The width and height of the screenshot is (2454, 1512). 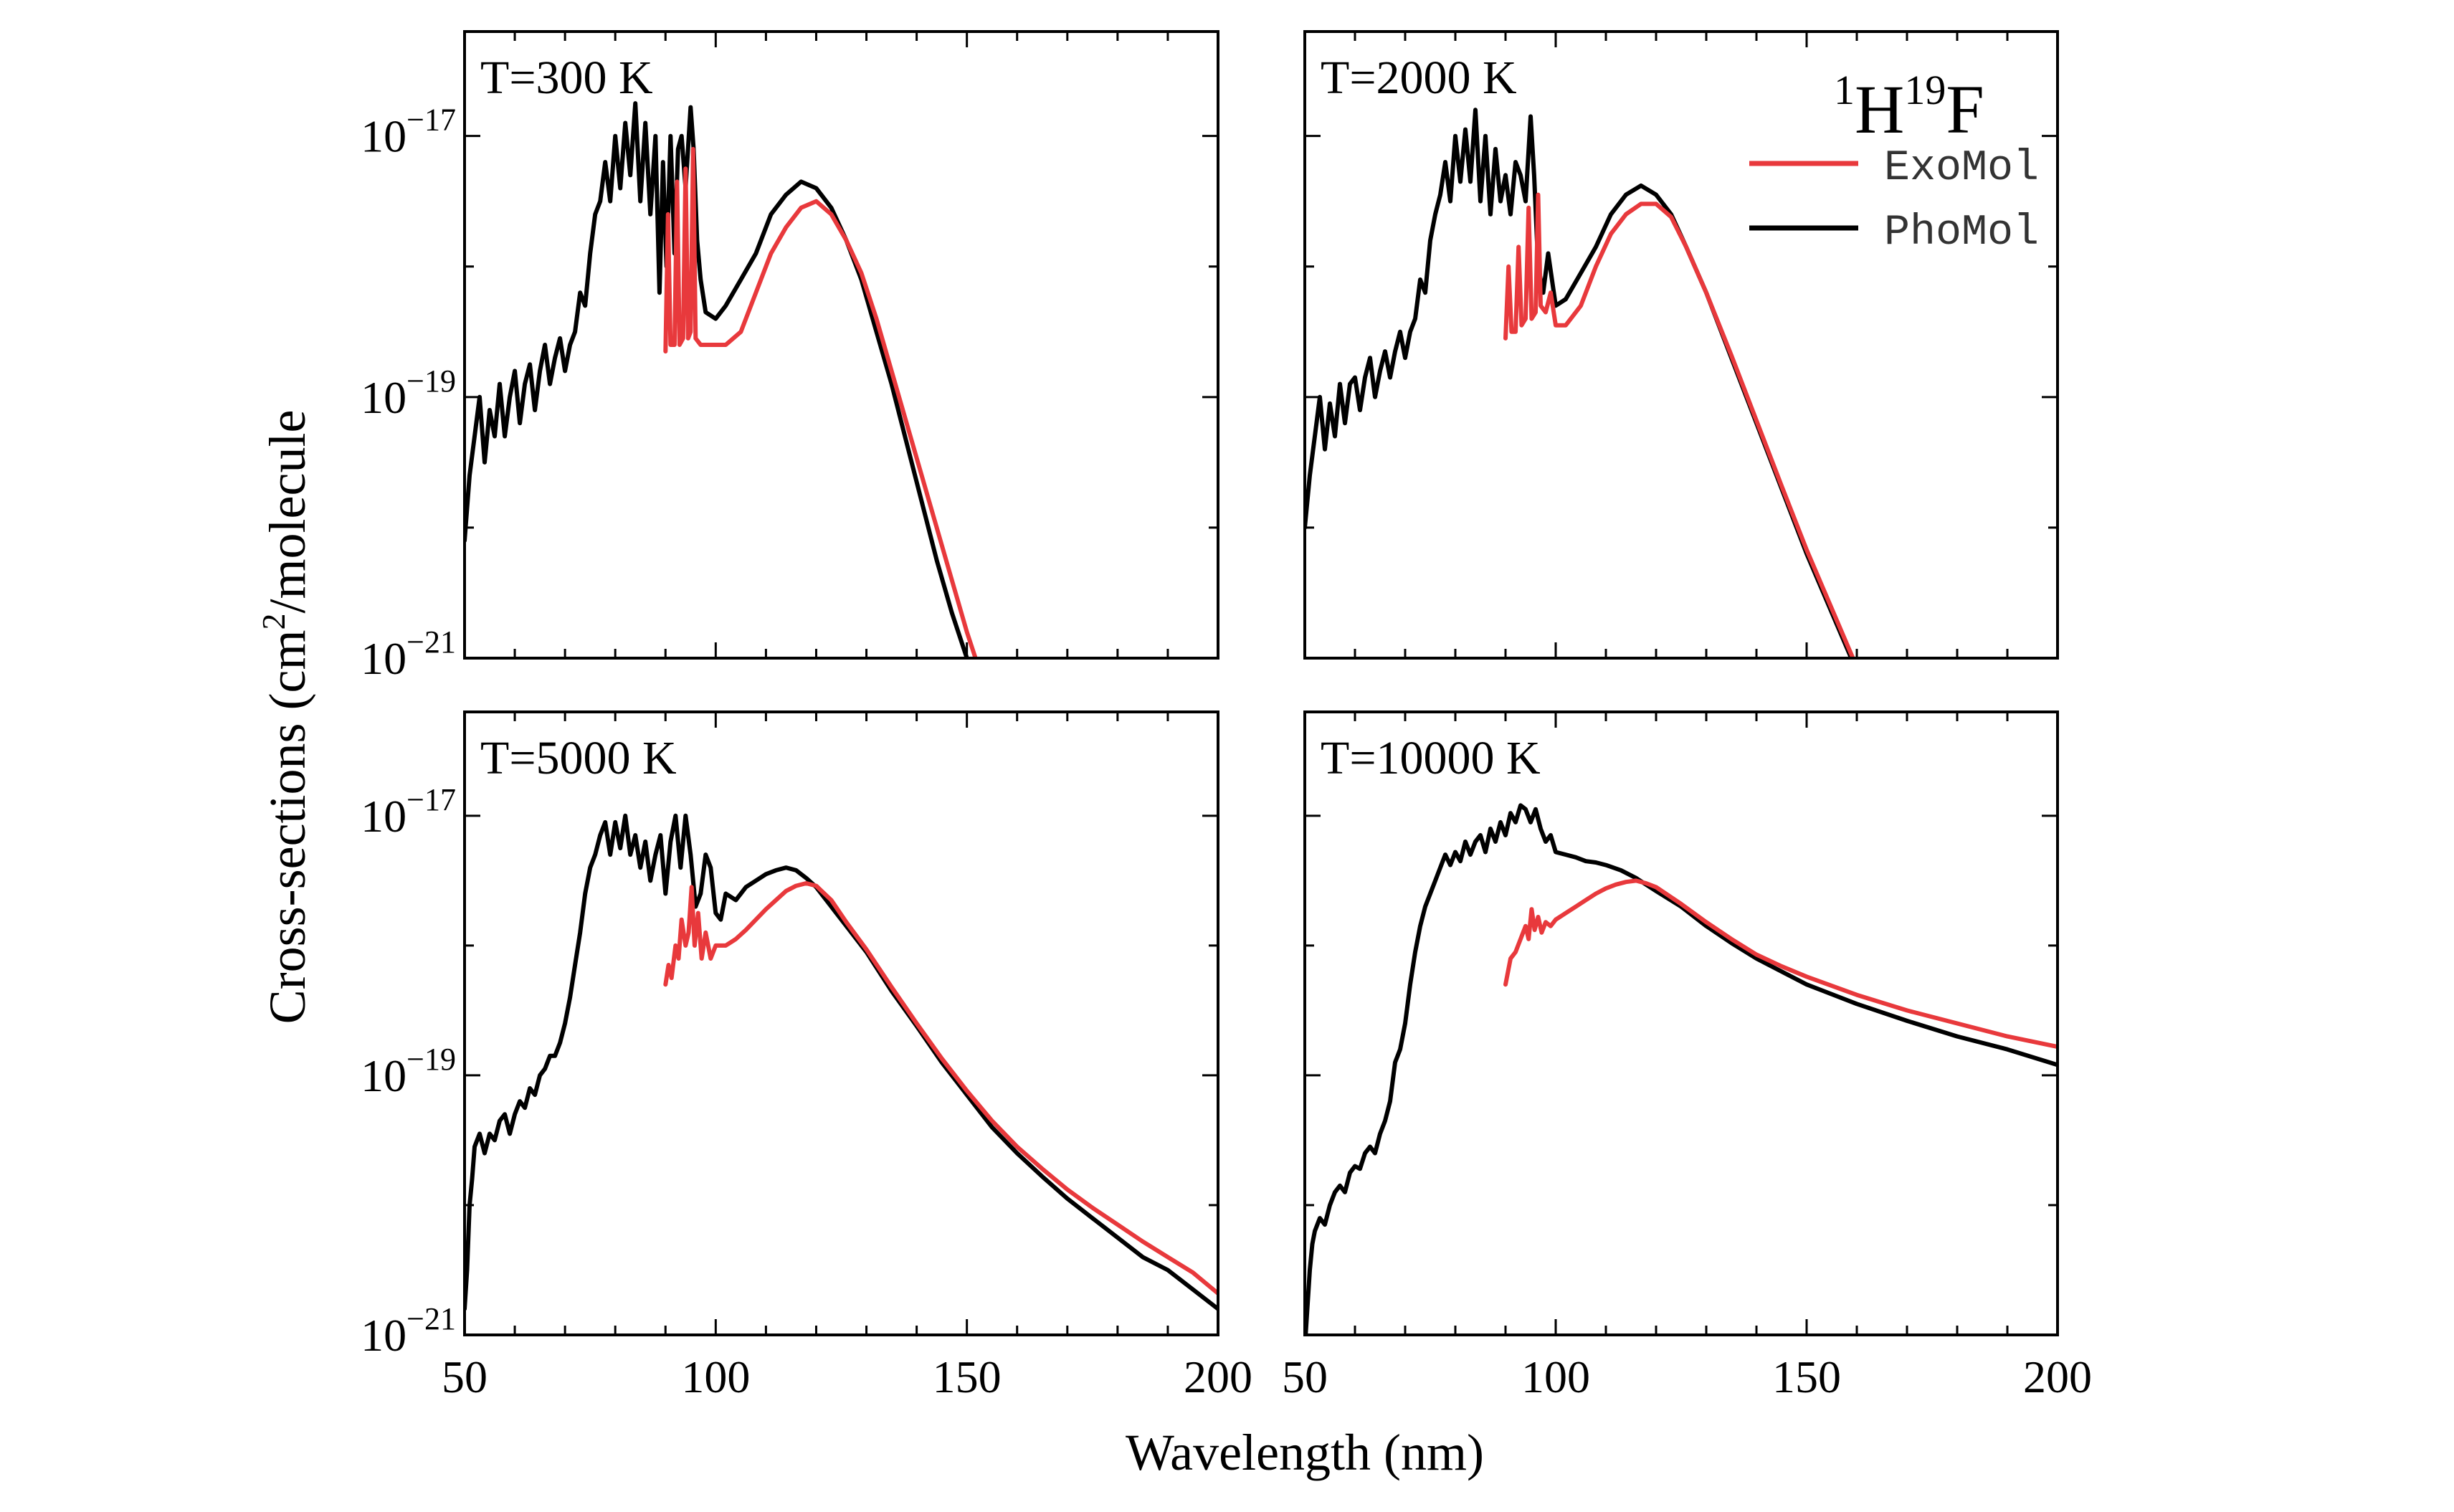 I want to click on panel-temperature-label: T=5000 K, so click(x=579, y=758).